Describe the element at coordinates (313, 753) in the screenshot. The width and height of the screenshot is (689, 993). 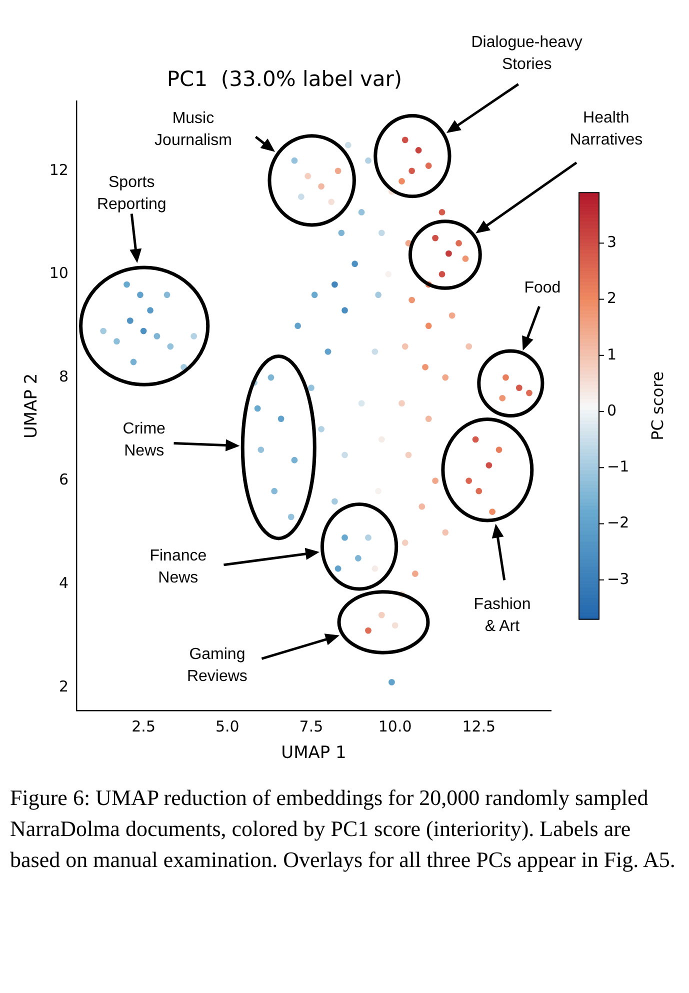
I see `x-axis-title: UMAP 1` at that location.